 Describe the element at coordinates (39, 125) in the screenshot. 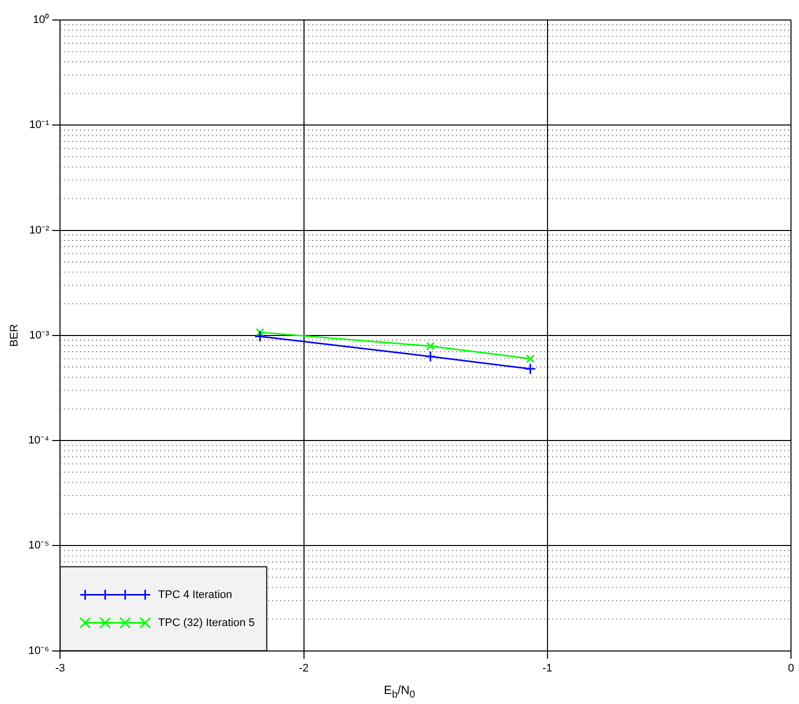

I see `y-tick-label: 10⁻¹` at that location.